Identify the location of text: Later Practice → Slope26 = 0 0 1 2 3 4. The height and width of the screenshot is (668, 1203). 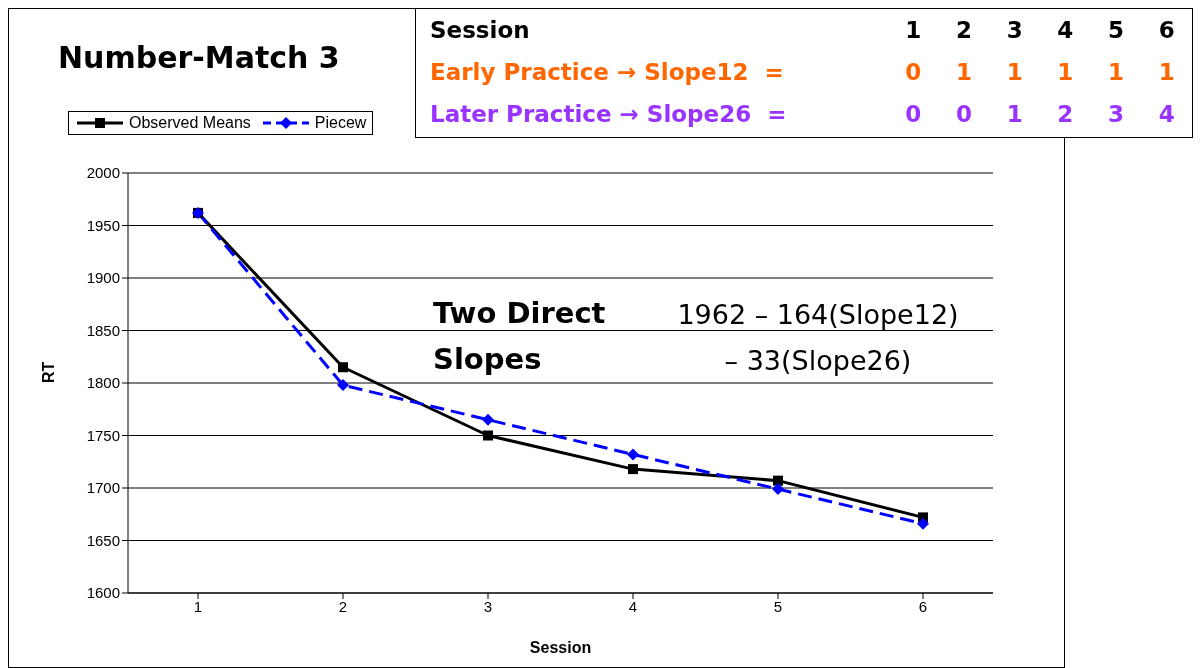
(802, 114).